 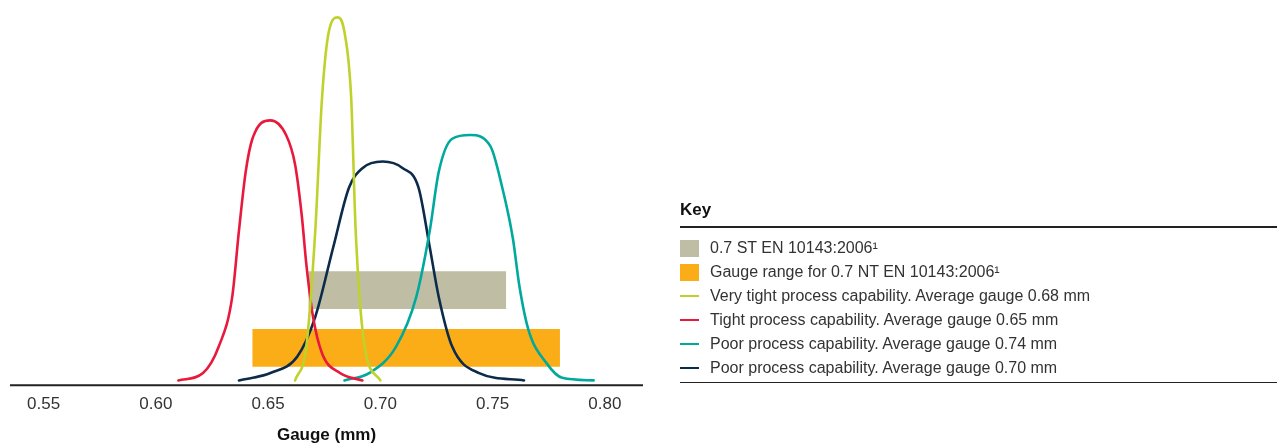 I want to click on x-tick-label: 0.65, so click(x=268, y=404).